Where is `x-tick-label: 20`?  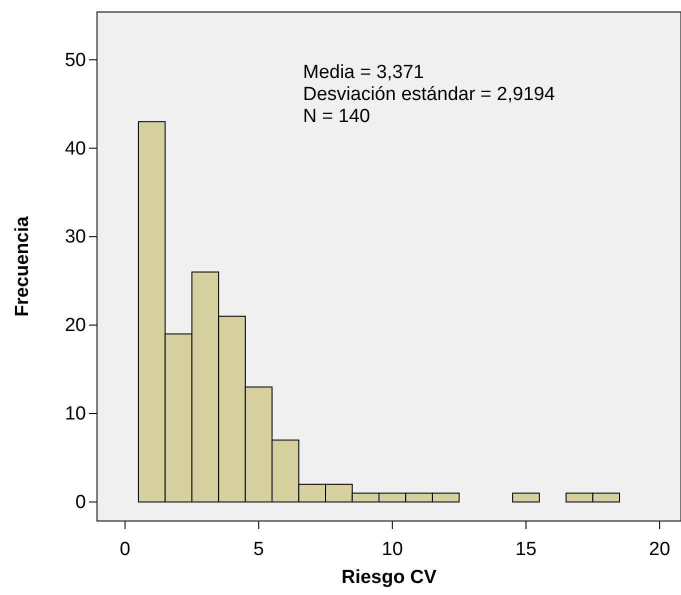 x-tick-label: 20 is located at coordinates (659, 549).